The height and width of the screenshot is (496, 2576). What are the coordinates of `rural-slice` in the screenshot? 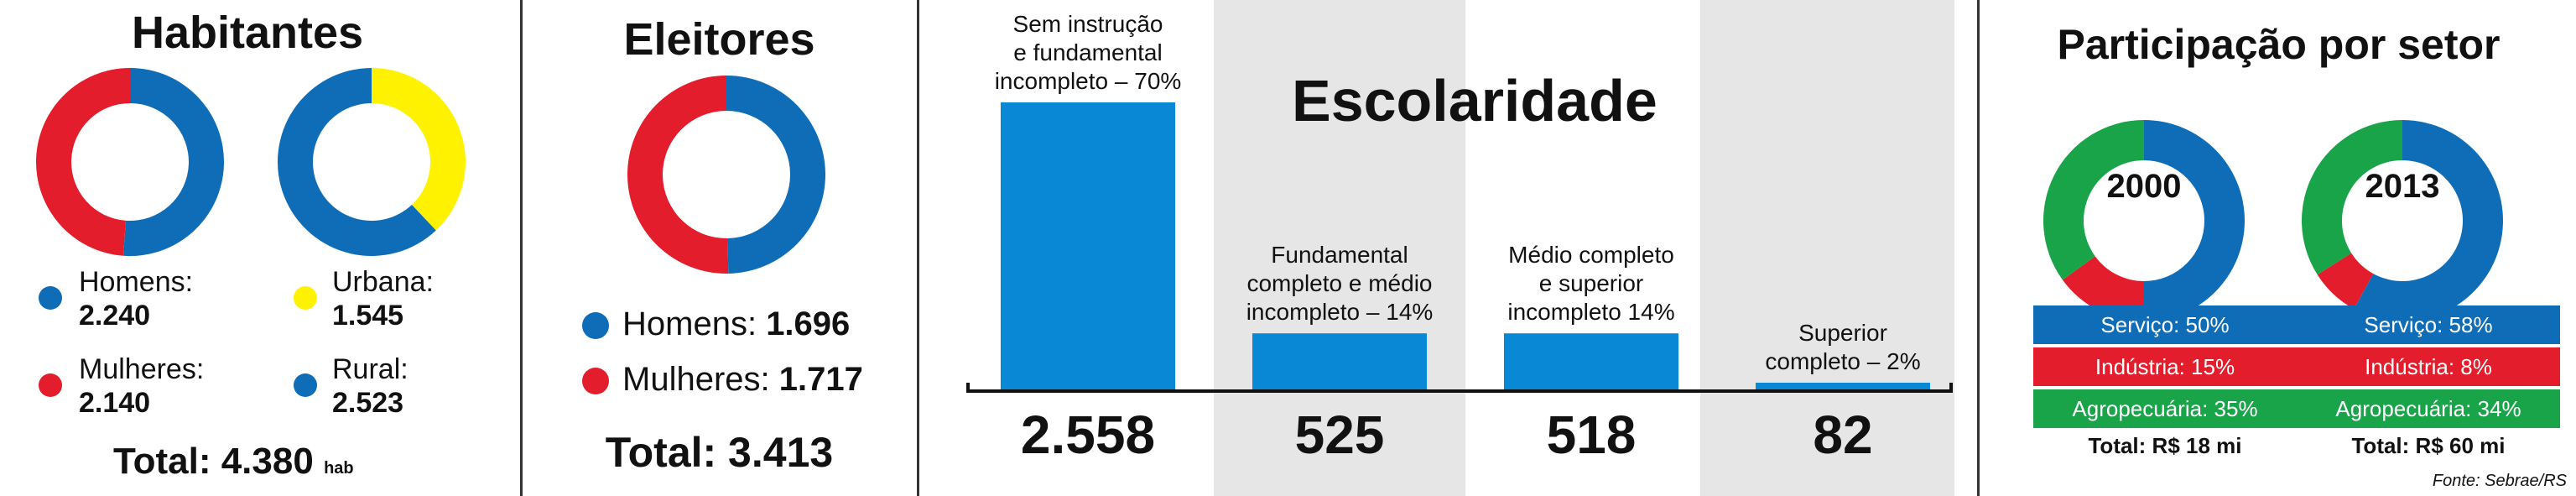 It's located at (357, 162).